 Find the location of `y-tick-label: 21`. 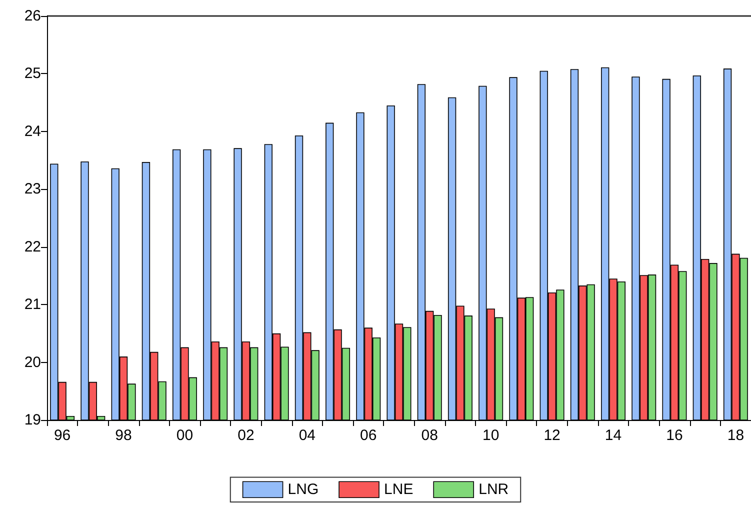

y-tick-label: 21 is located at coordinates (32, 305).